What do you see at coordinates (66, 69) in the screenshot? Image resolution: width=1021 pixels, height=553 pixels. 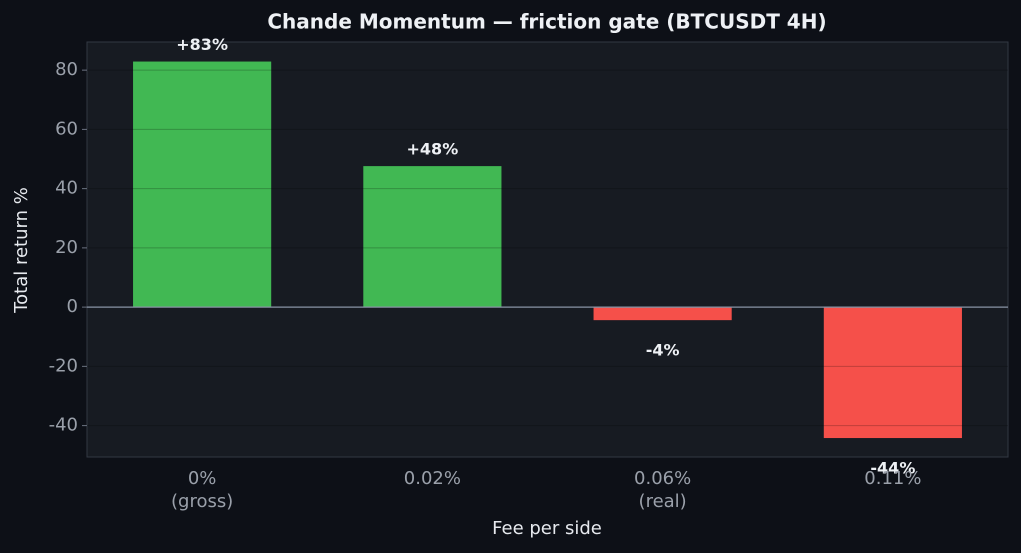 I see `y-tick-label: 80` at bounding box center [66, 69].